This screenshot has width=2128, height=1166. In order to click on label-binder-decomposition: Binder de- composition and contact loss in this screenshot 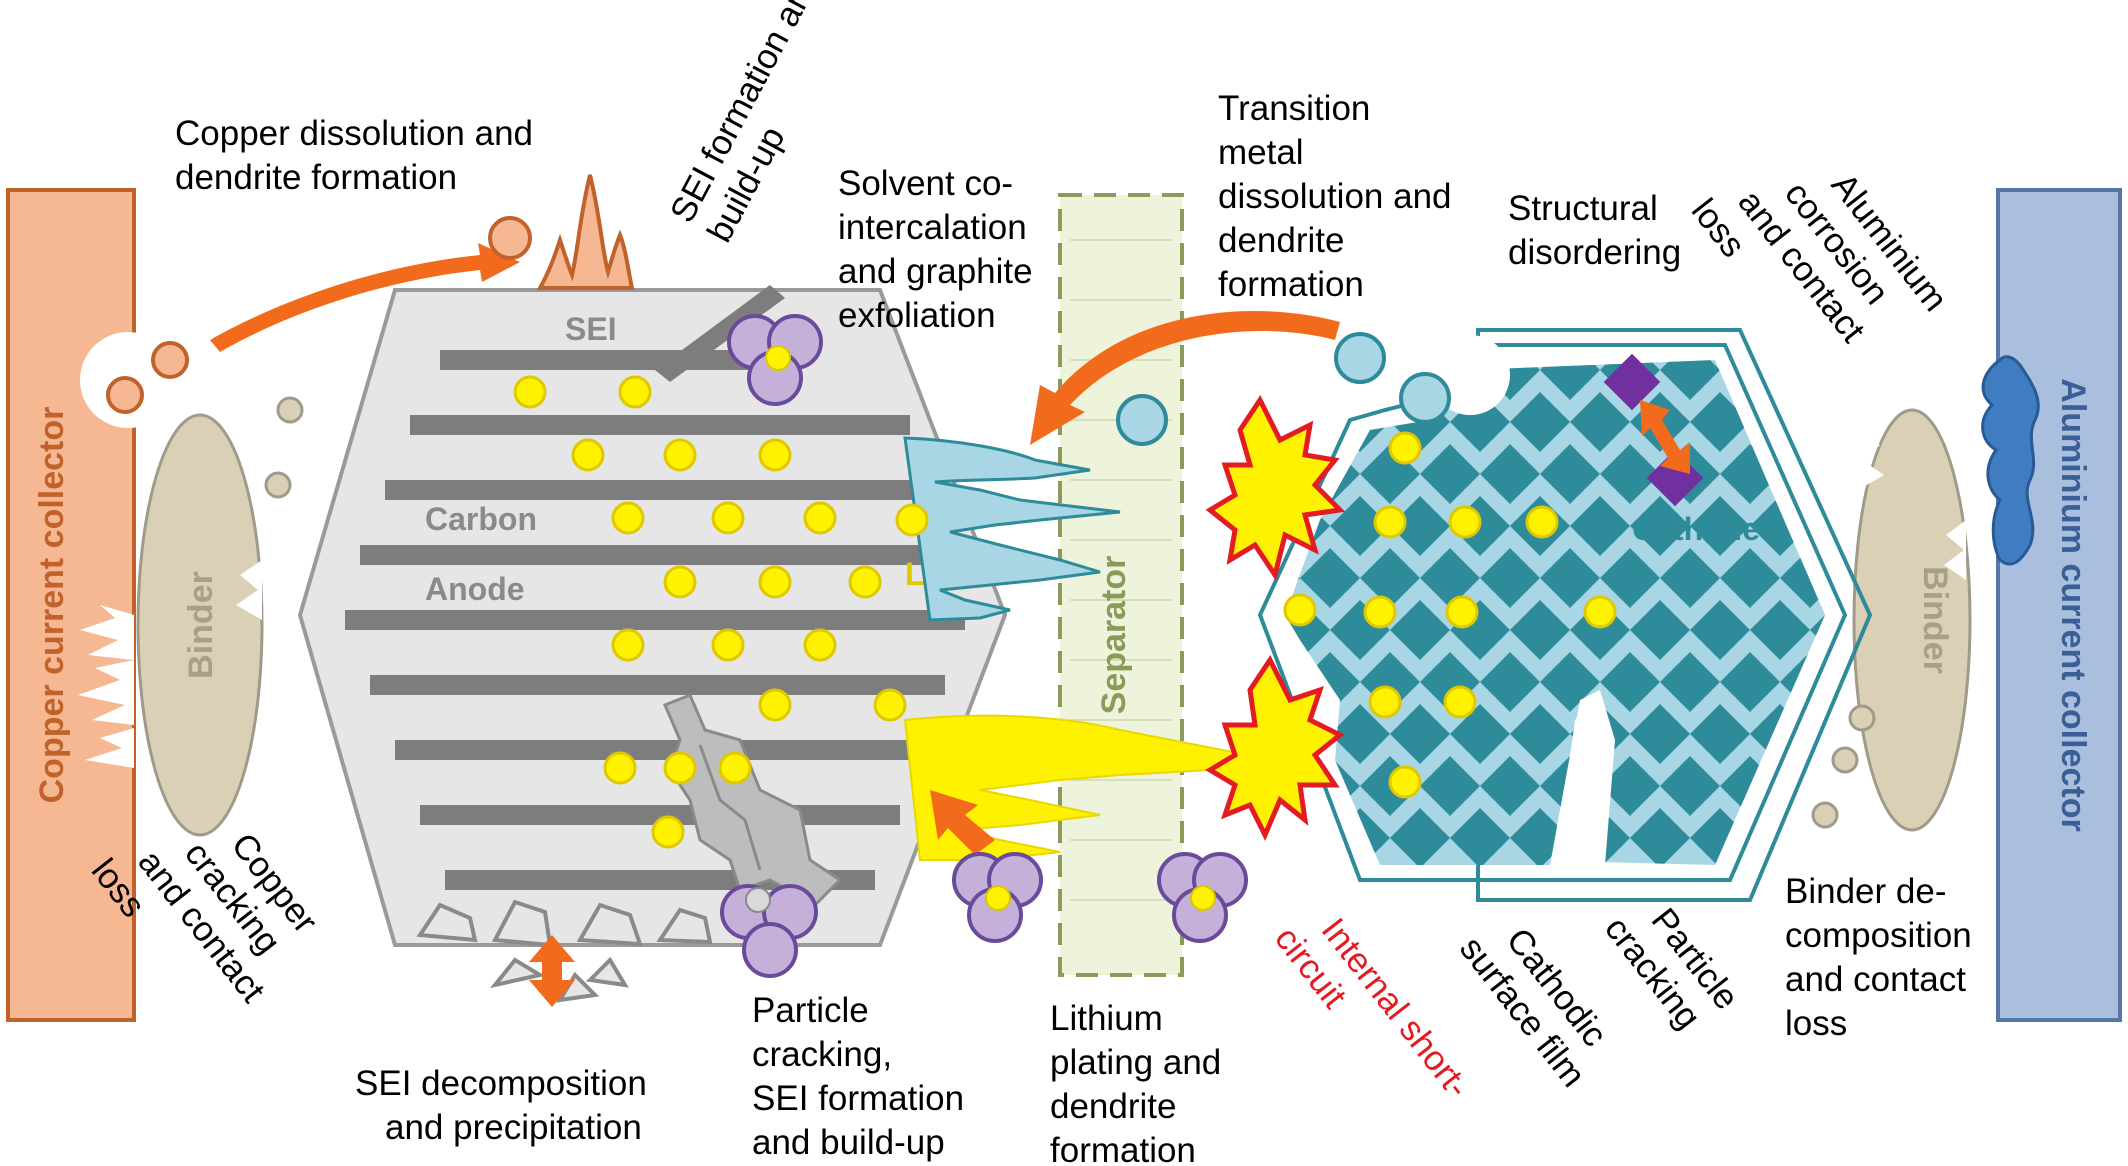, I will do `click(1883, 957)`.